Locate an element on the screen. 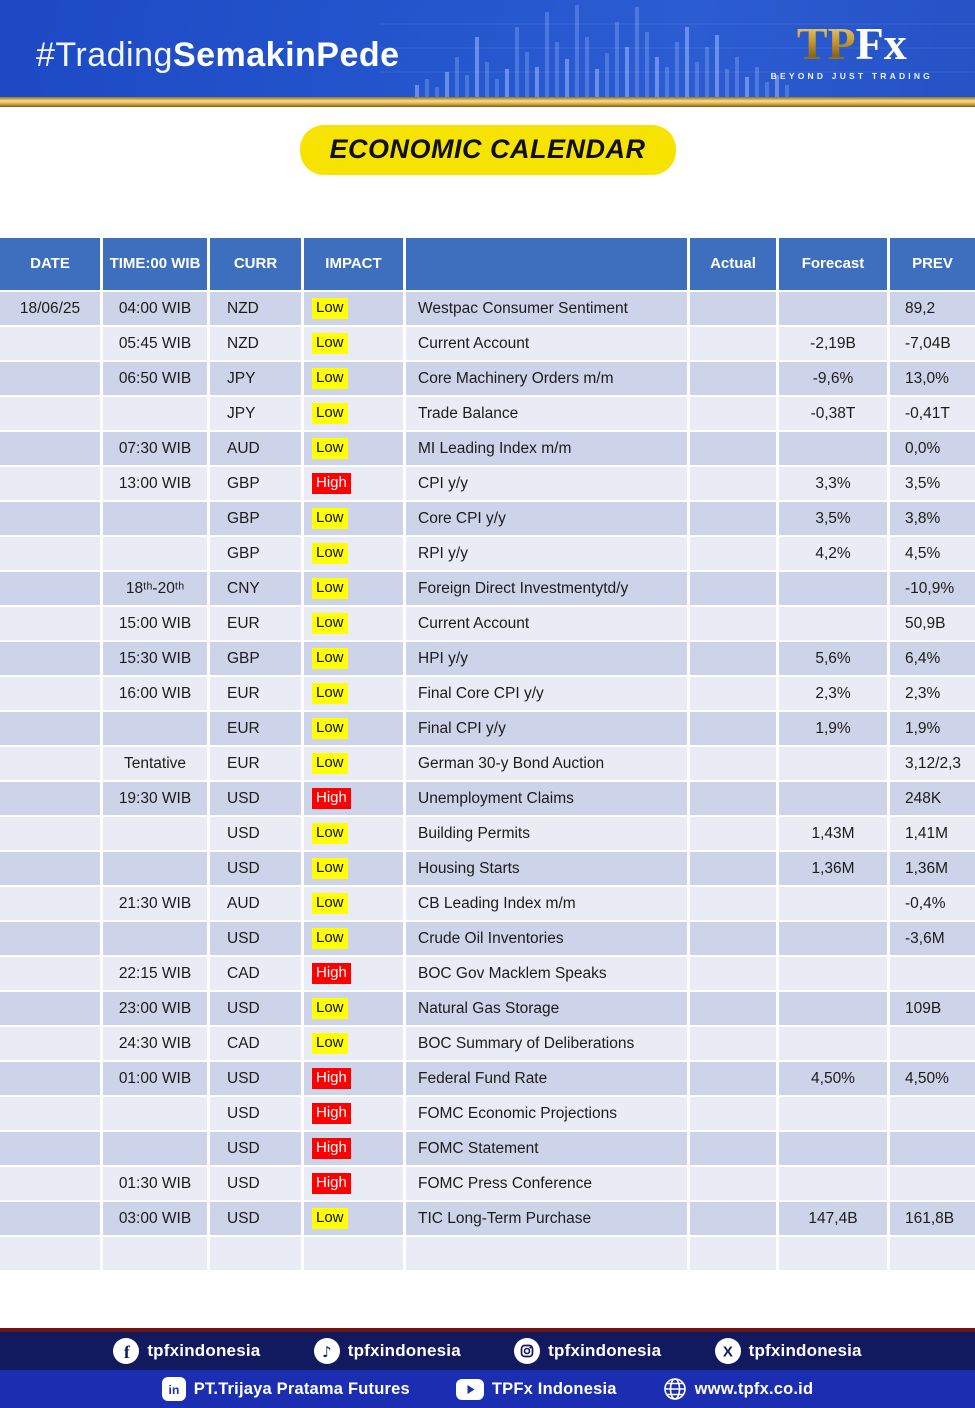  info-label: TPFx Indonesia is located at coordinates (554, 1388).